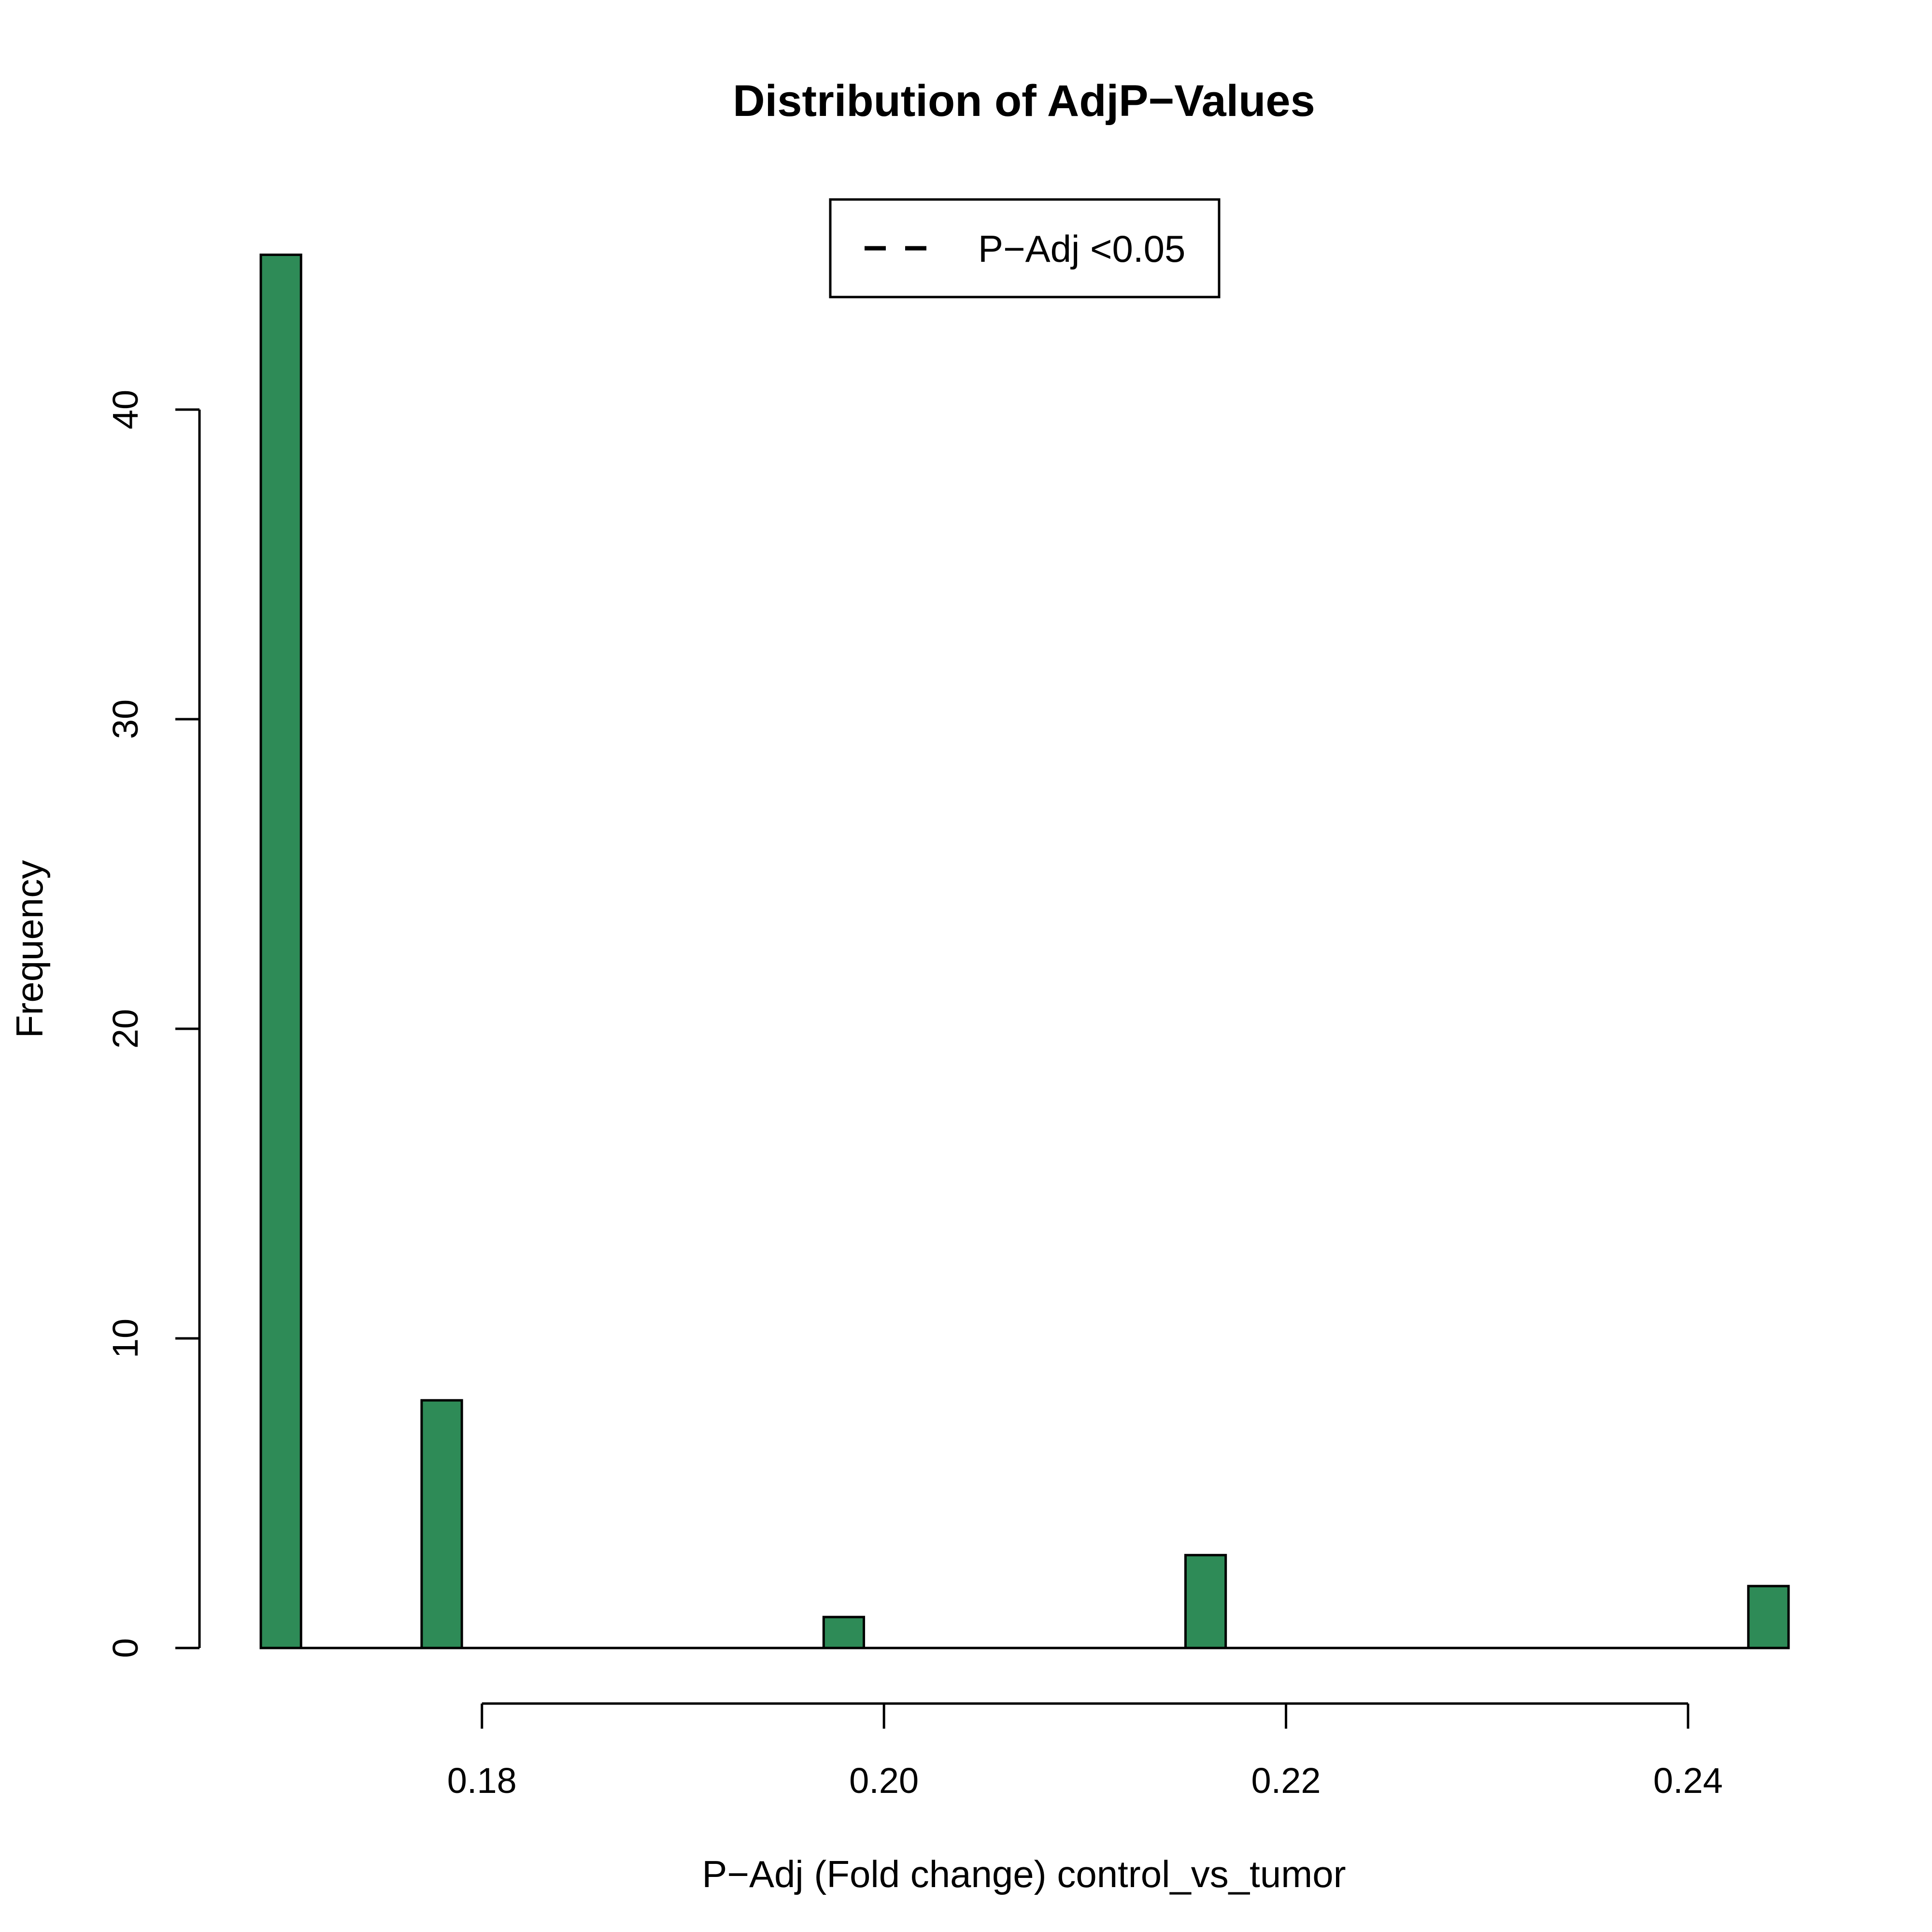  What do you see at coordinates (1085, 1751) in the screenshot?
I see `x-axis: 0.18 0.20 0.22 0.24` at bounding box center [1085, 1751].